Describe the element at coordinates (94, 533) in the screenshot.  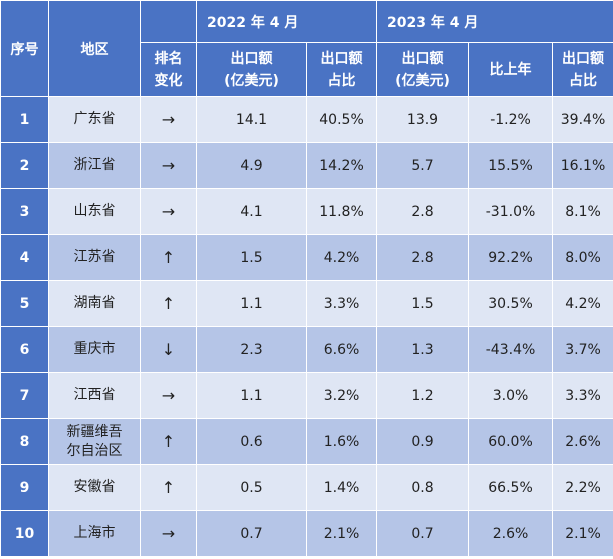
I see `row-region: 上海市` at that location.